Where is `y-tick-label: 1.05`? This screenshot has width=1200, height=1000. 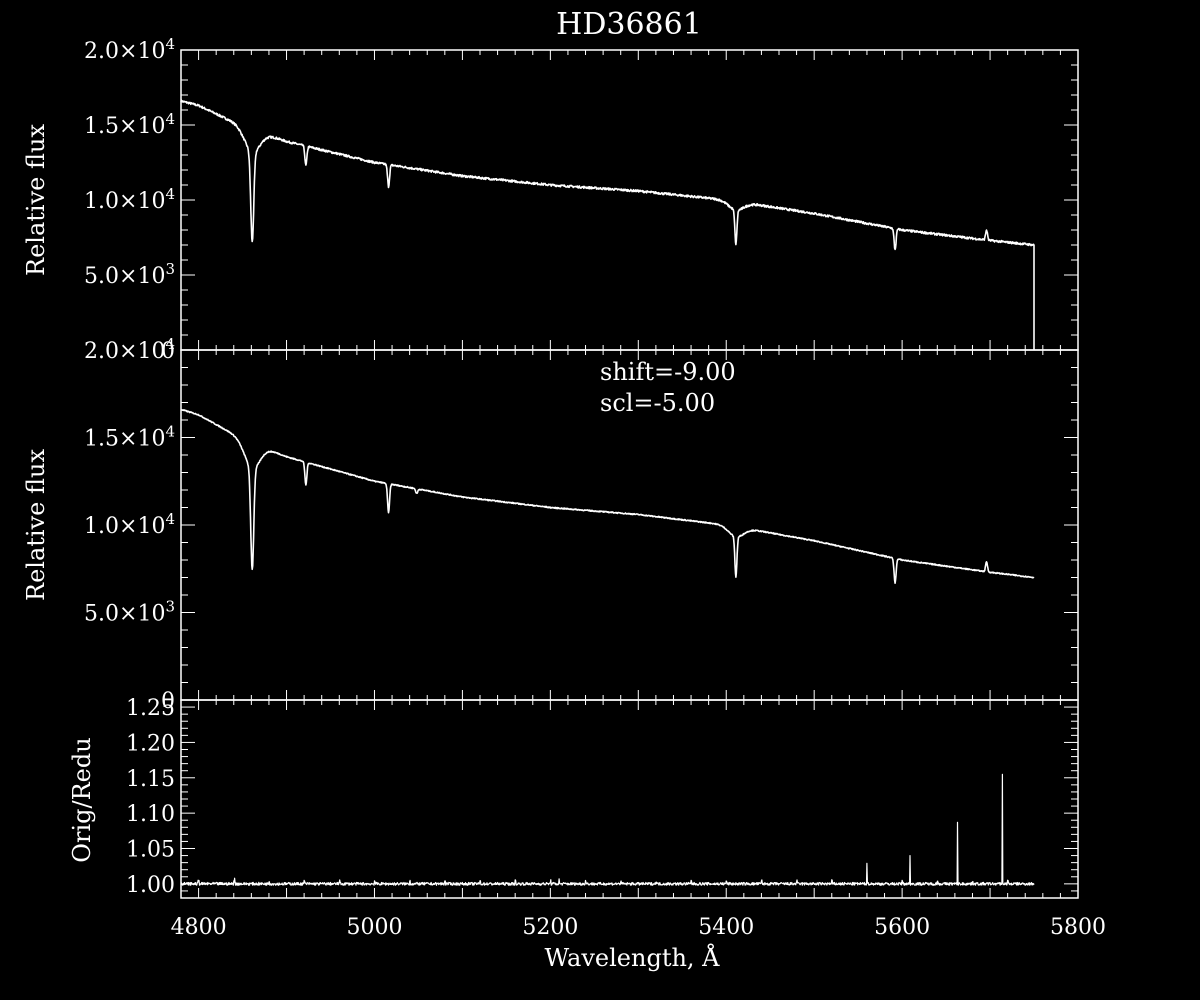 y-tick-label: 1.05 is located at coordinates (150, 850).